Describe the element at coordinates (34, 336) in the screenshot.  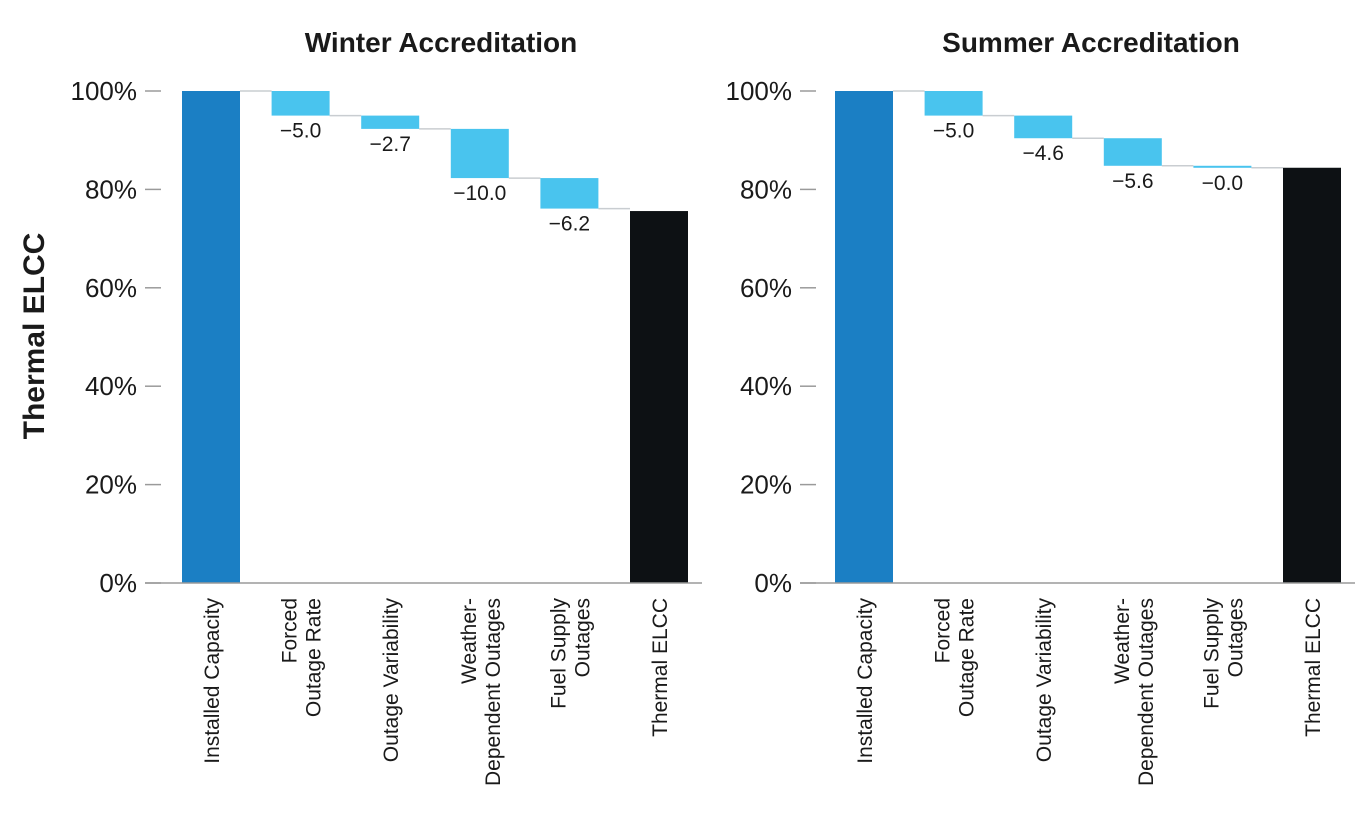
I see `y-axis-label: Thermal ELCC` at that location.